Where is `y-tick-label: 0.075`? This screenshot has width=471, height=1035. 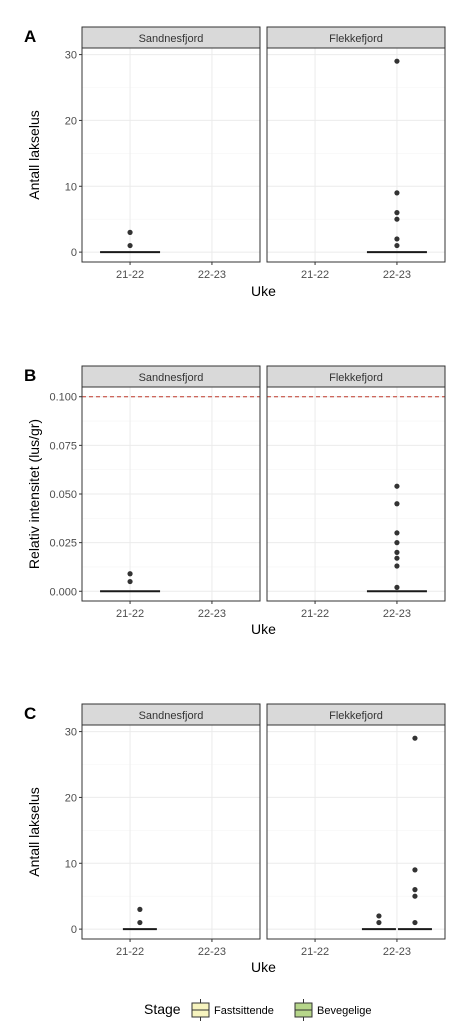
y-tick-label: 0.075 is located at coordinates (63, 446).